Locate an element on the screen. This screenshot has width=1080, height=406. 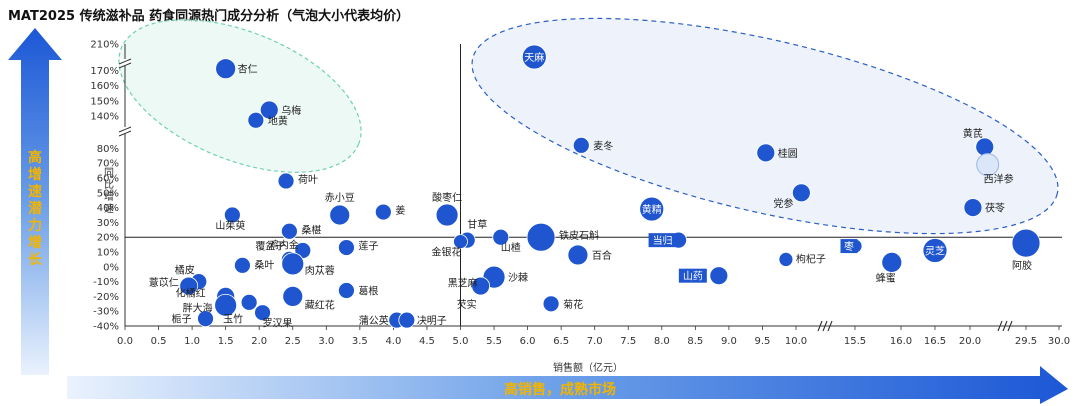
label-山药: 山药 is located at coordinates (693, 277).